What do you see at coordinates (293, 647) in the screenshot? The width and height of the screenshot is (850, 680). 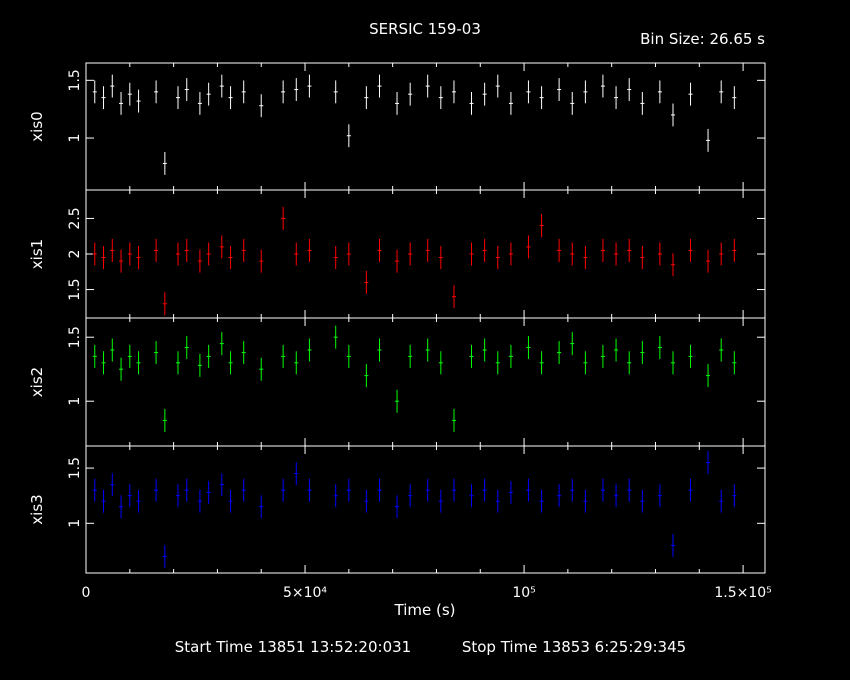 I see `start-time-label: Start Time 13851 13:52:20:031` at bounding box center [293, 647].